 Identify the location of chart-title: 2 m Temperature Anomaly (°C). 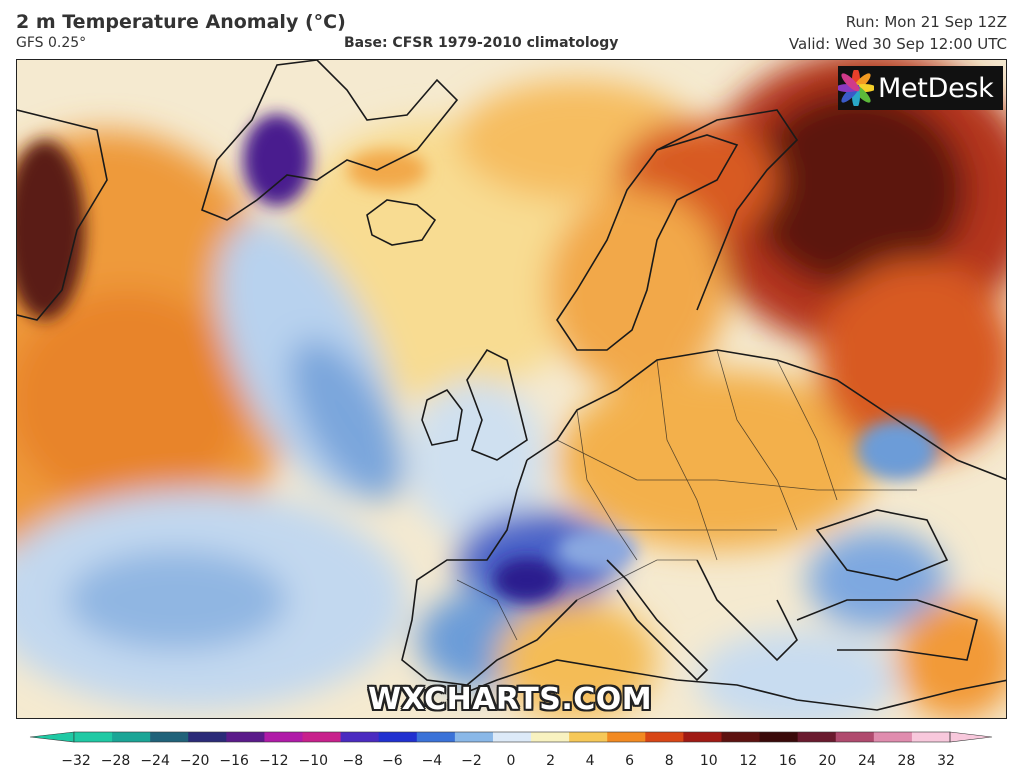
(181, 22).